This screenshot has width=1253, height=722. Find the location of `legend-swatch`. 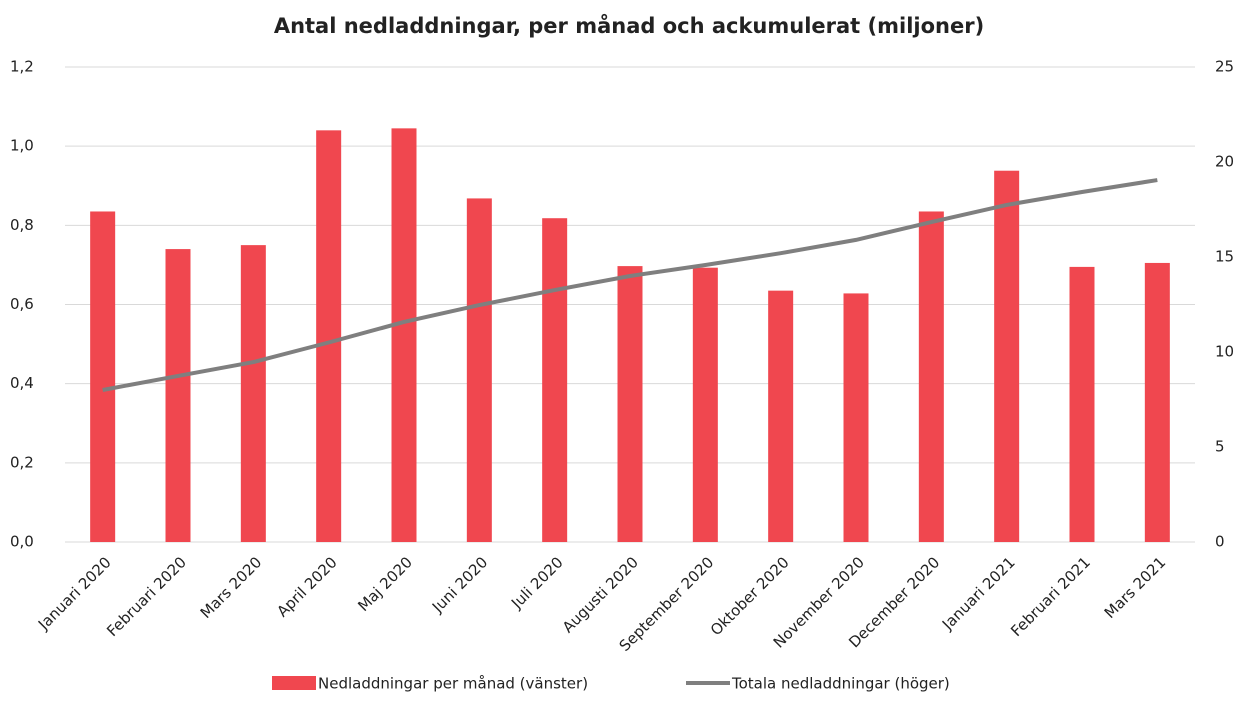

legend-swatch is located at coordinates (294, 683).